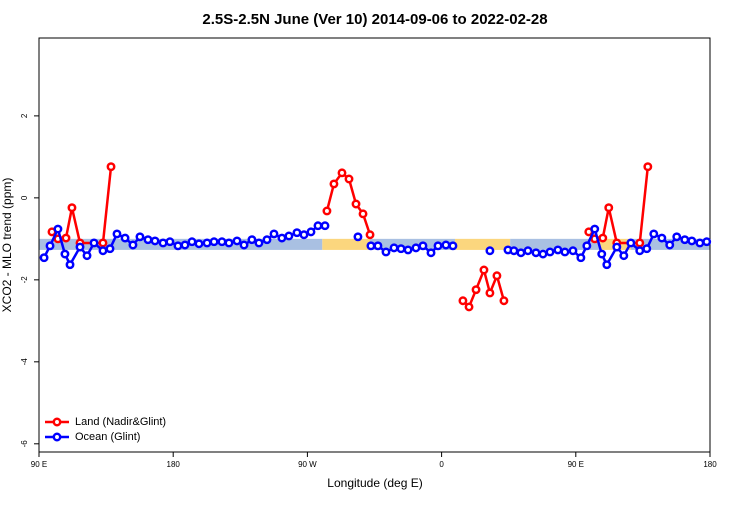 The width and height of the screenshot is (750, 505). I want to click on legend-label: Land (Nadir&Glint), so click(120, 422).